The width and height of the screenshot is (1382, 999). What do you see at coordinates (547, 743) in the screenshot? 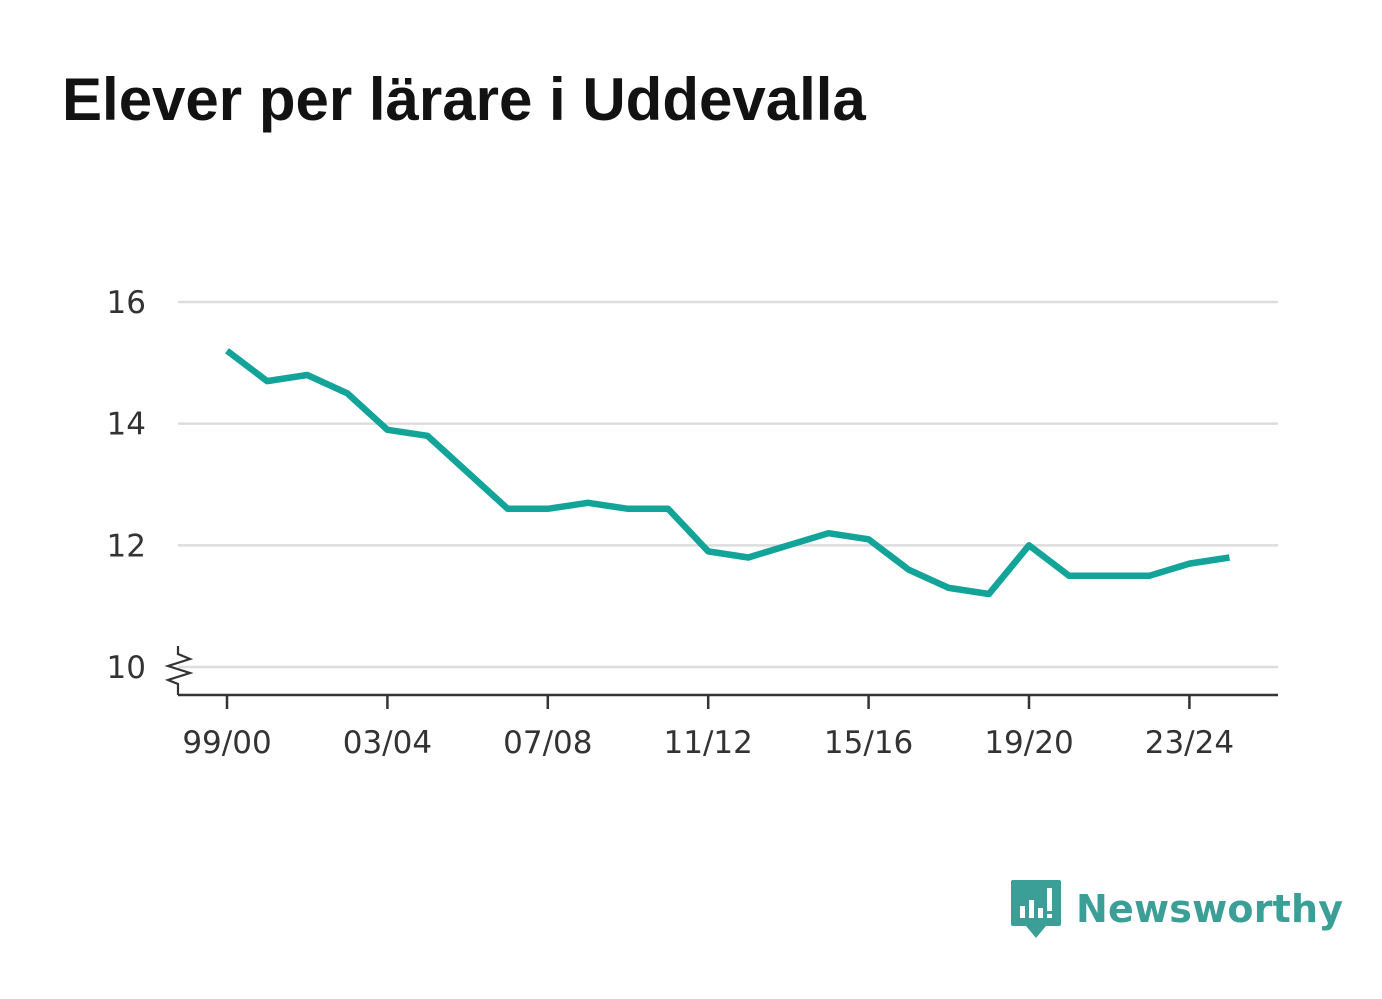
I see `x-tick-label-07-08: 07/08` at bounding box center [547, 743].